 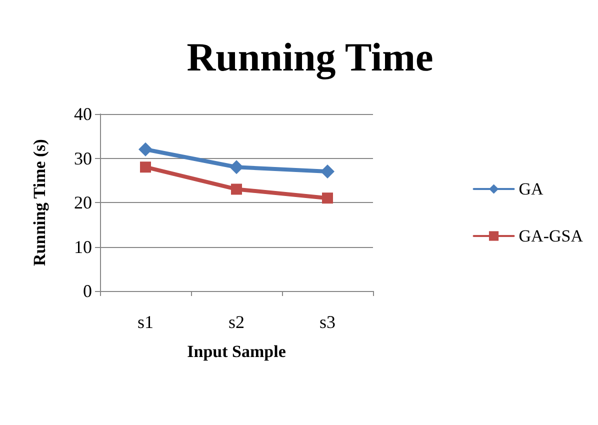 I want to click on y-tick-label: 0, so click(x=87, y=291).